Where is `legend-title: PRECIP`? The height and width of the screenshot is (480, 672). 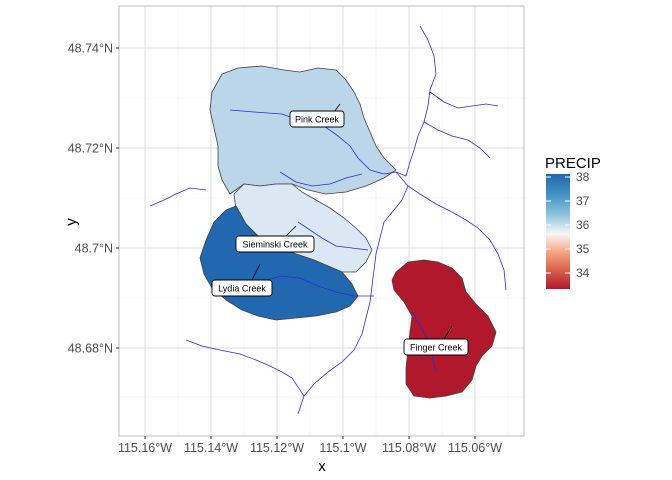
legend-title: PRECIP is located at coordinates (573, 163).